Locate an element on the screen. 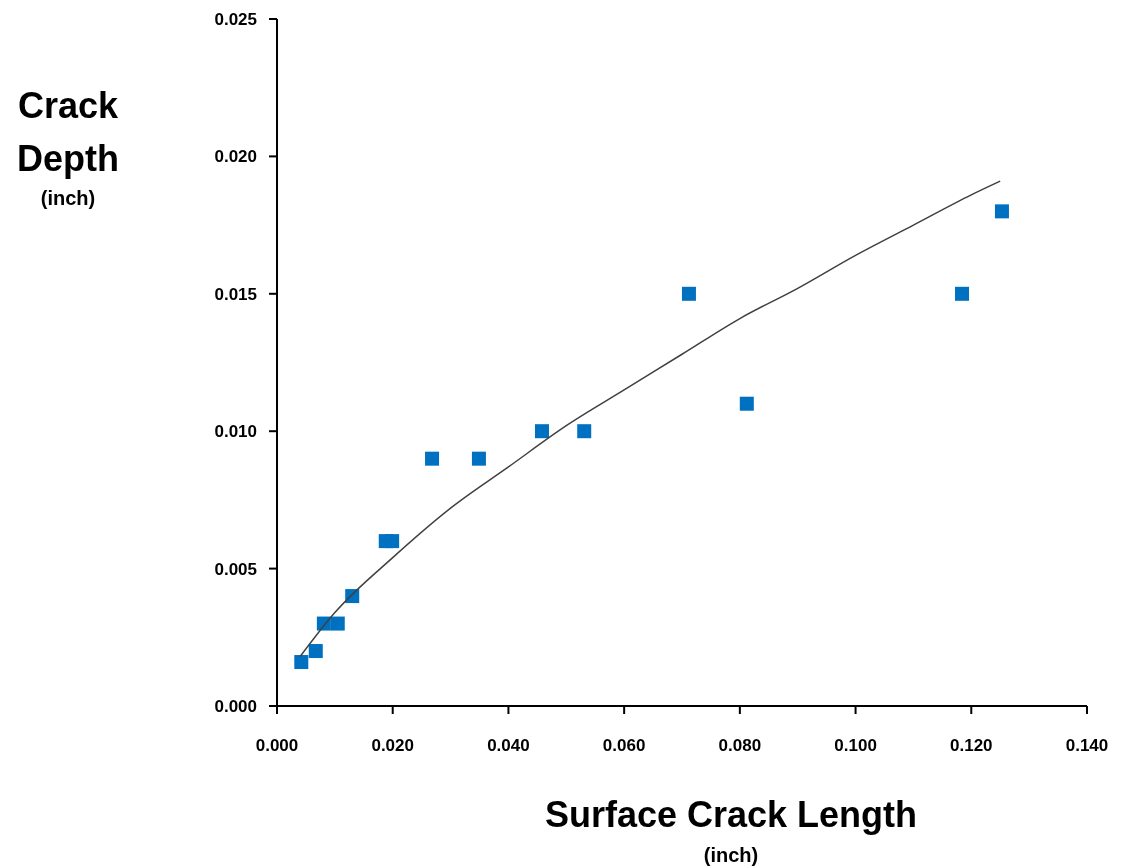 The width and height of the screenshot is (1128, 868). y-tick-label: 0.000 is located at coordinates (235, 706).